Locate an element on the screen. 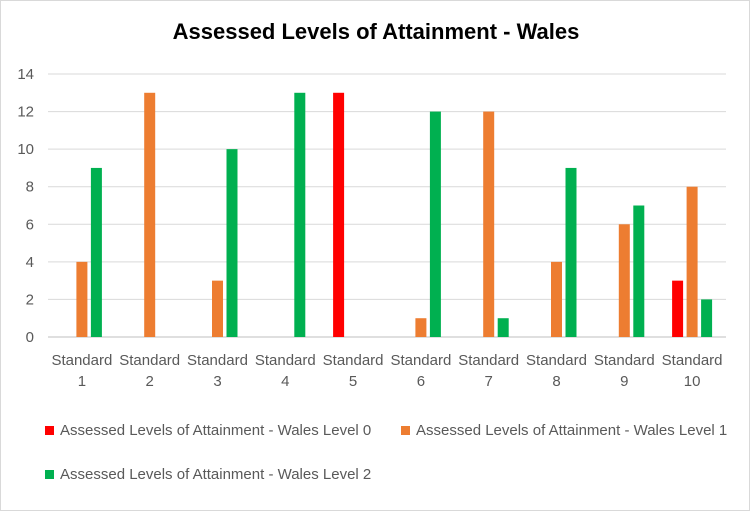  x-tick-label: 4 is located at coordinates (285, 381).